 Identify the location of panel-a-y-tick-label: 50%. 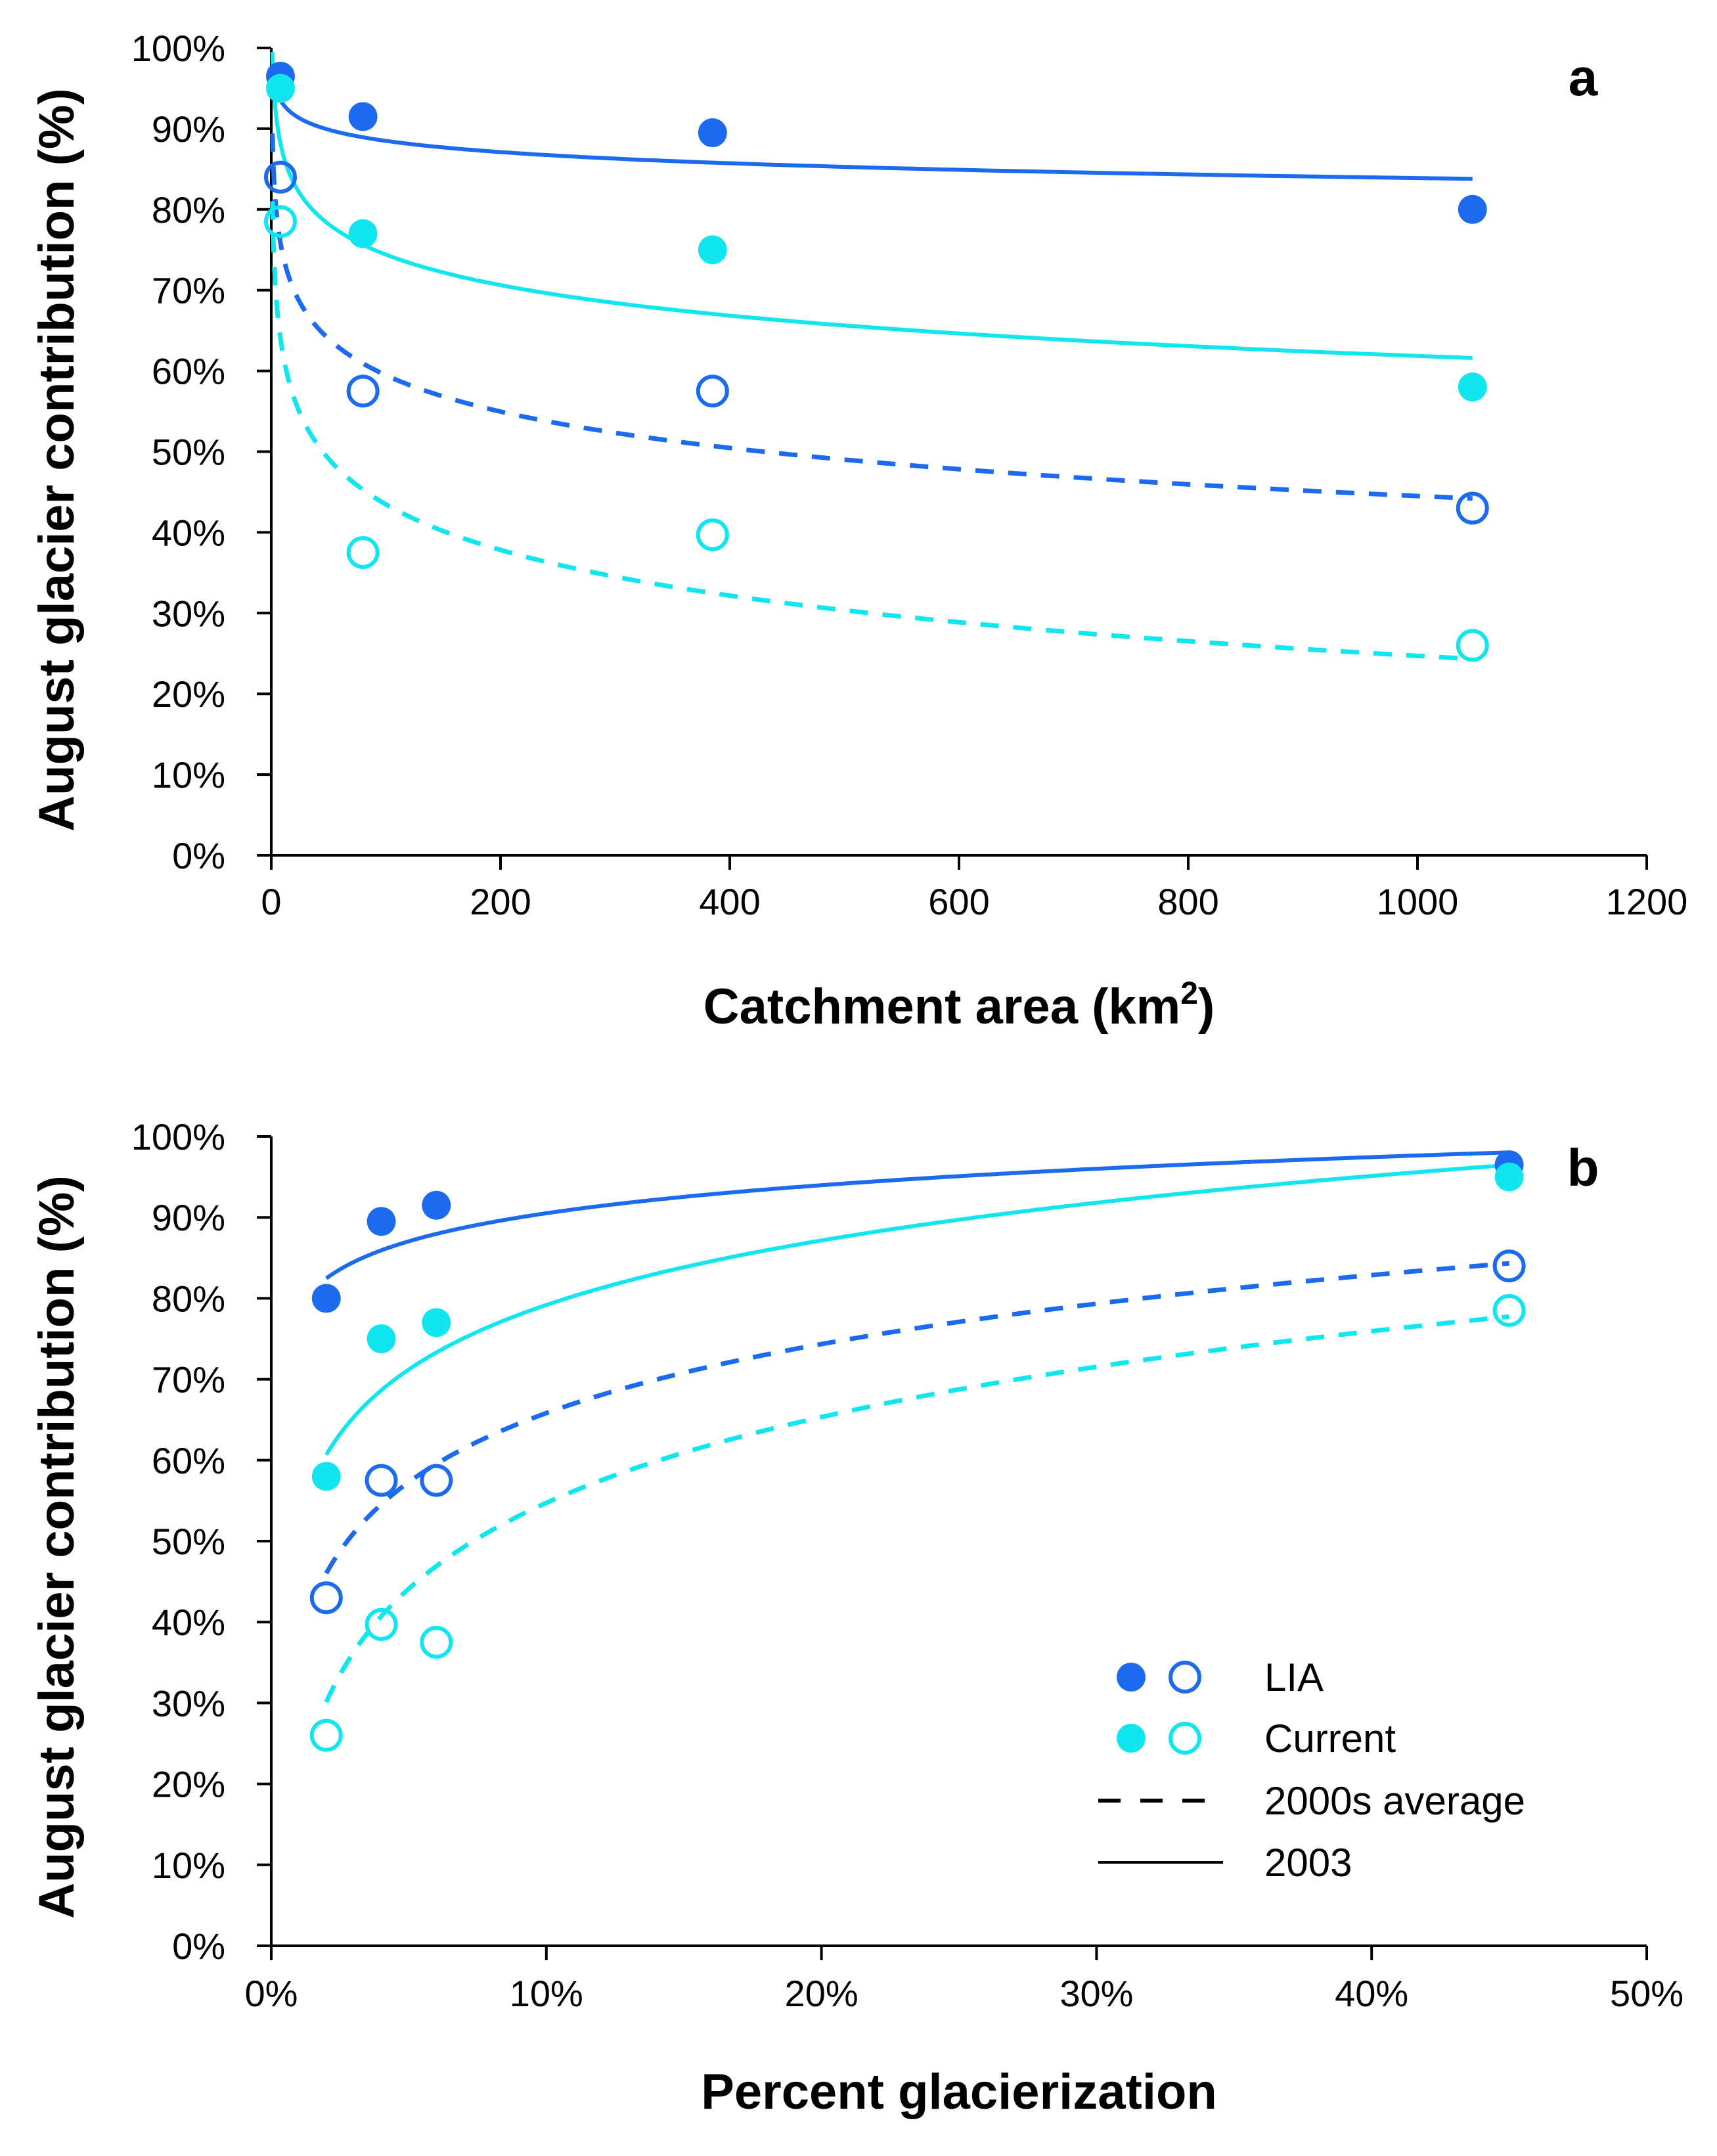
(188, 452).